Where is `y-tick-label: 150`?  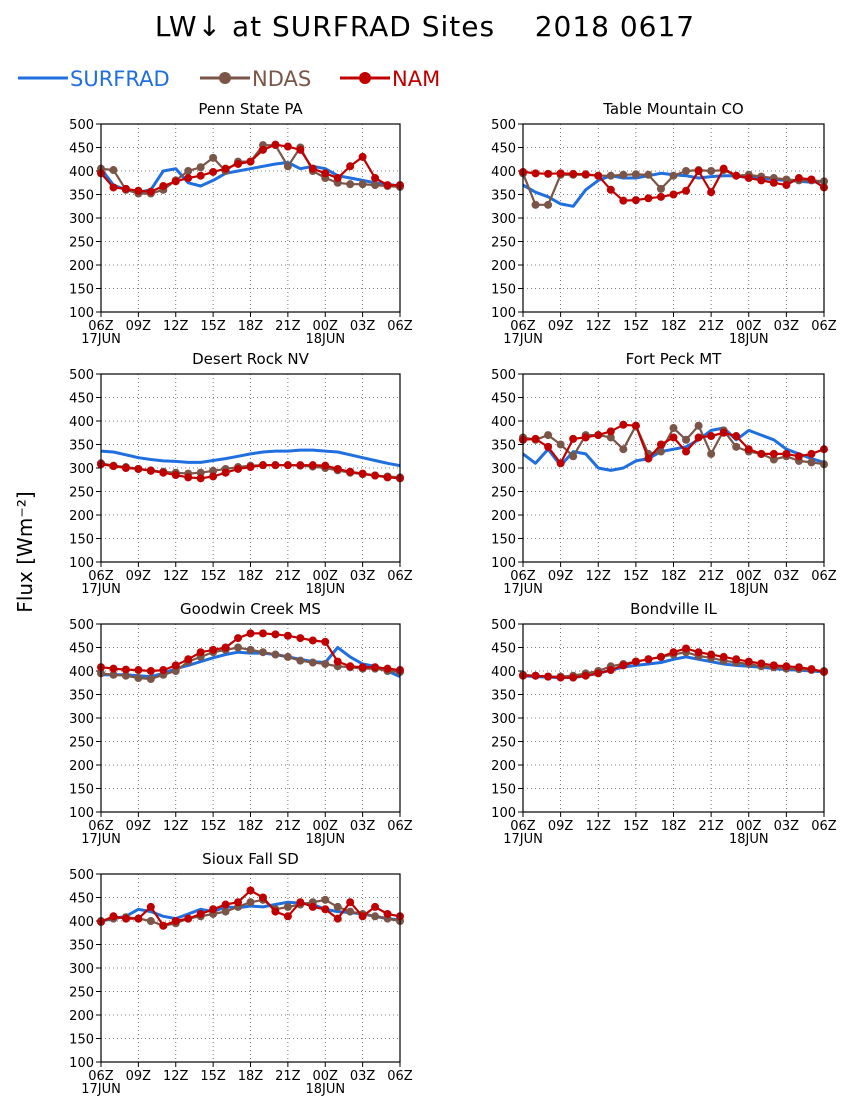 y-tick-label: 150 is located at coordinates (503, 290).